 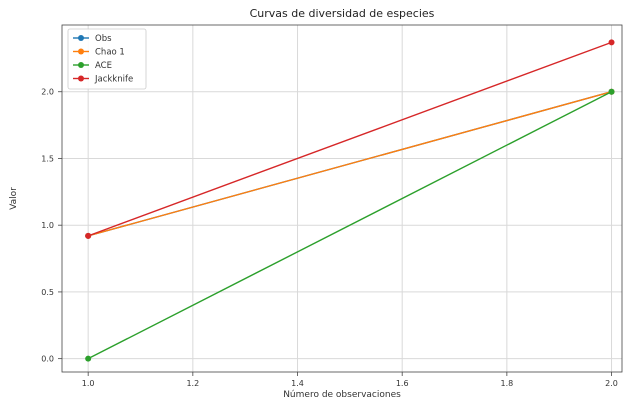 What do you see at coordinates (113, 80) in the screenshot?
I see `legend-label: Jackknife` at bounding box center [113, 80].